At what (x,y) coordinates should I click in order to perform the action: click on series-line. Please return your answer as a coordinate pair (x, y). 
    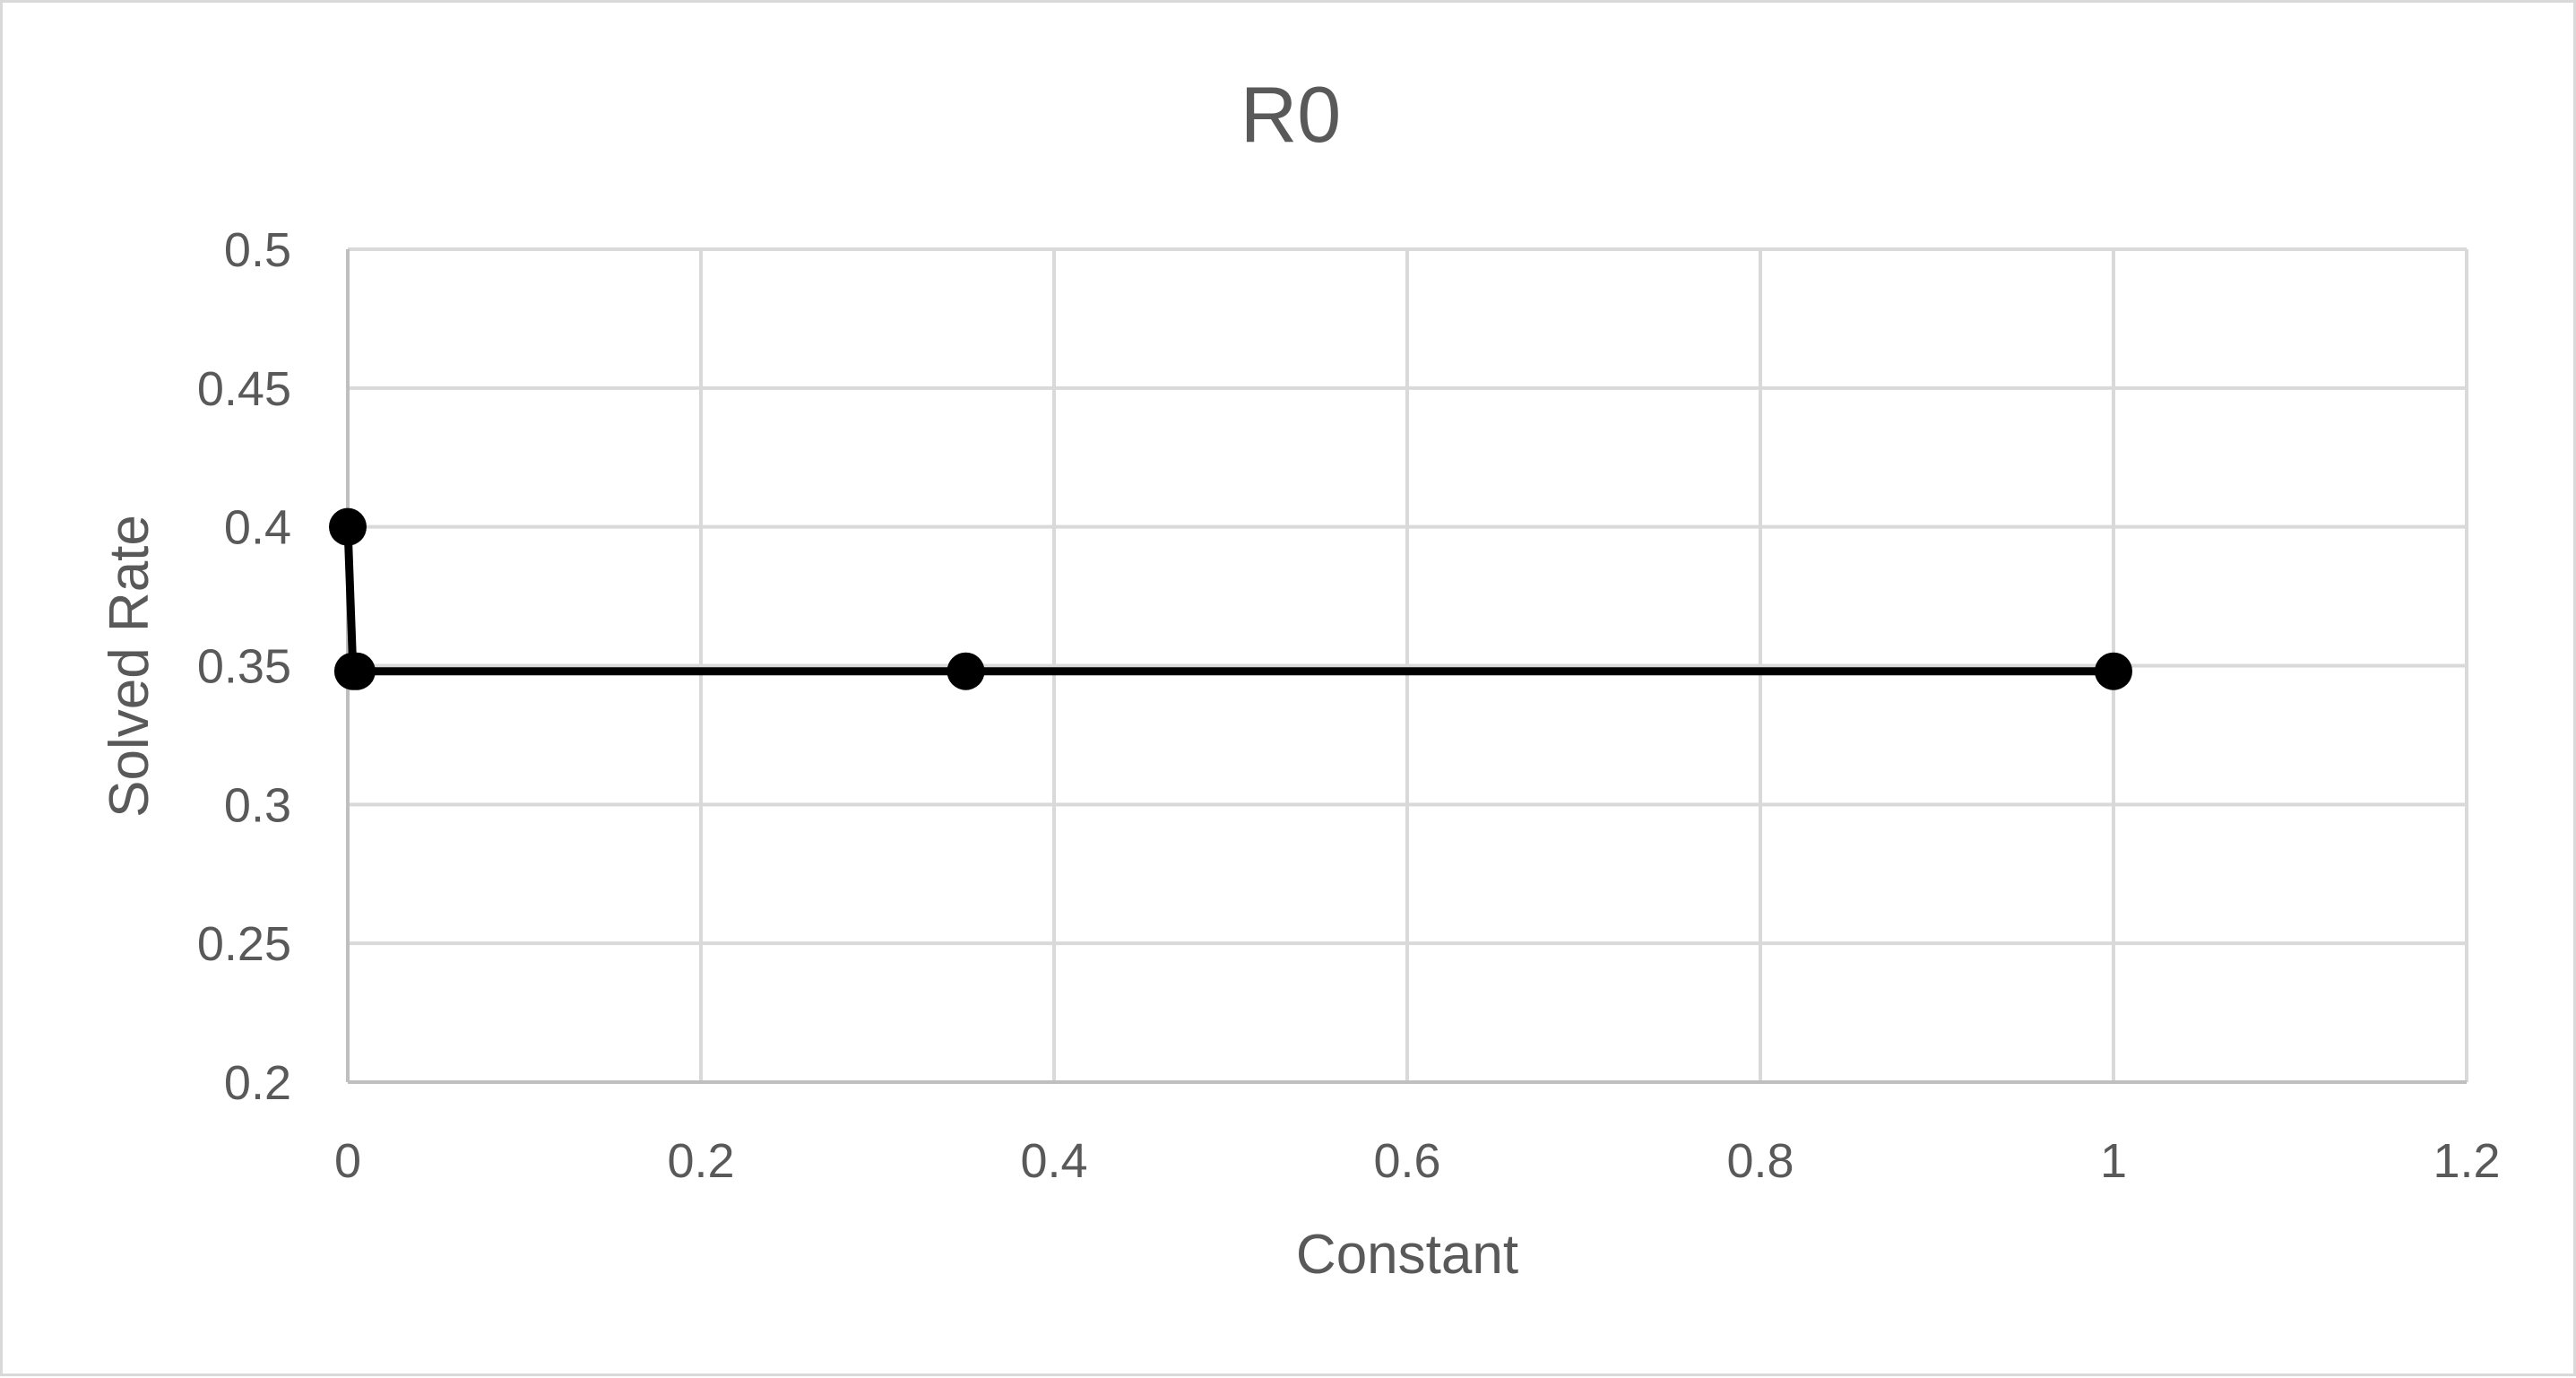
    Looking at the image, I should click on (1228, 601).